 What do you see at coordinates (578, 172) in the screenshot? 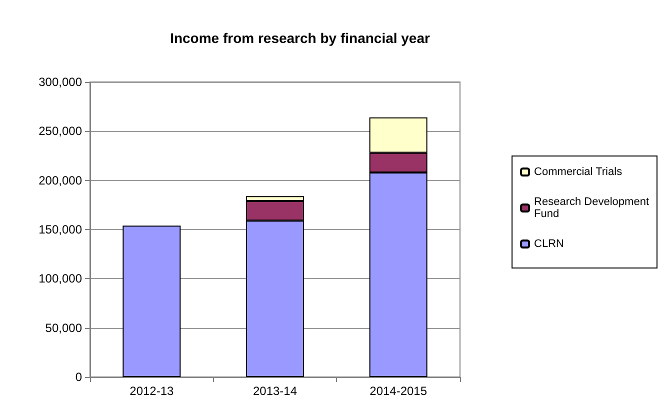
I see `legend-label: Commercial Trials` at bounding box center [578, 172].